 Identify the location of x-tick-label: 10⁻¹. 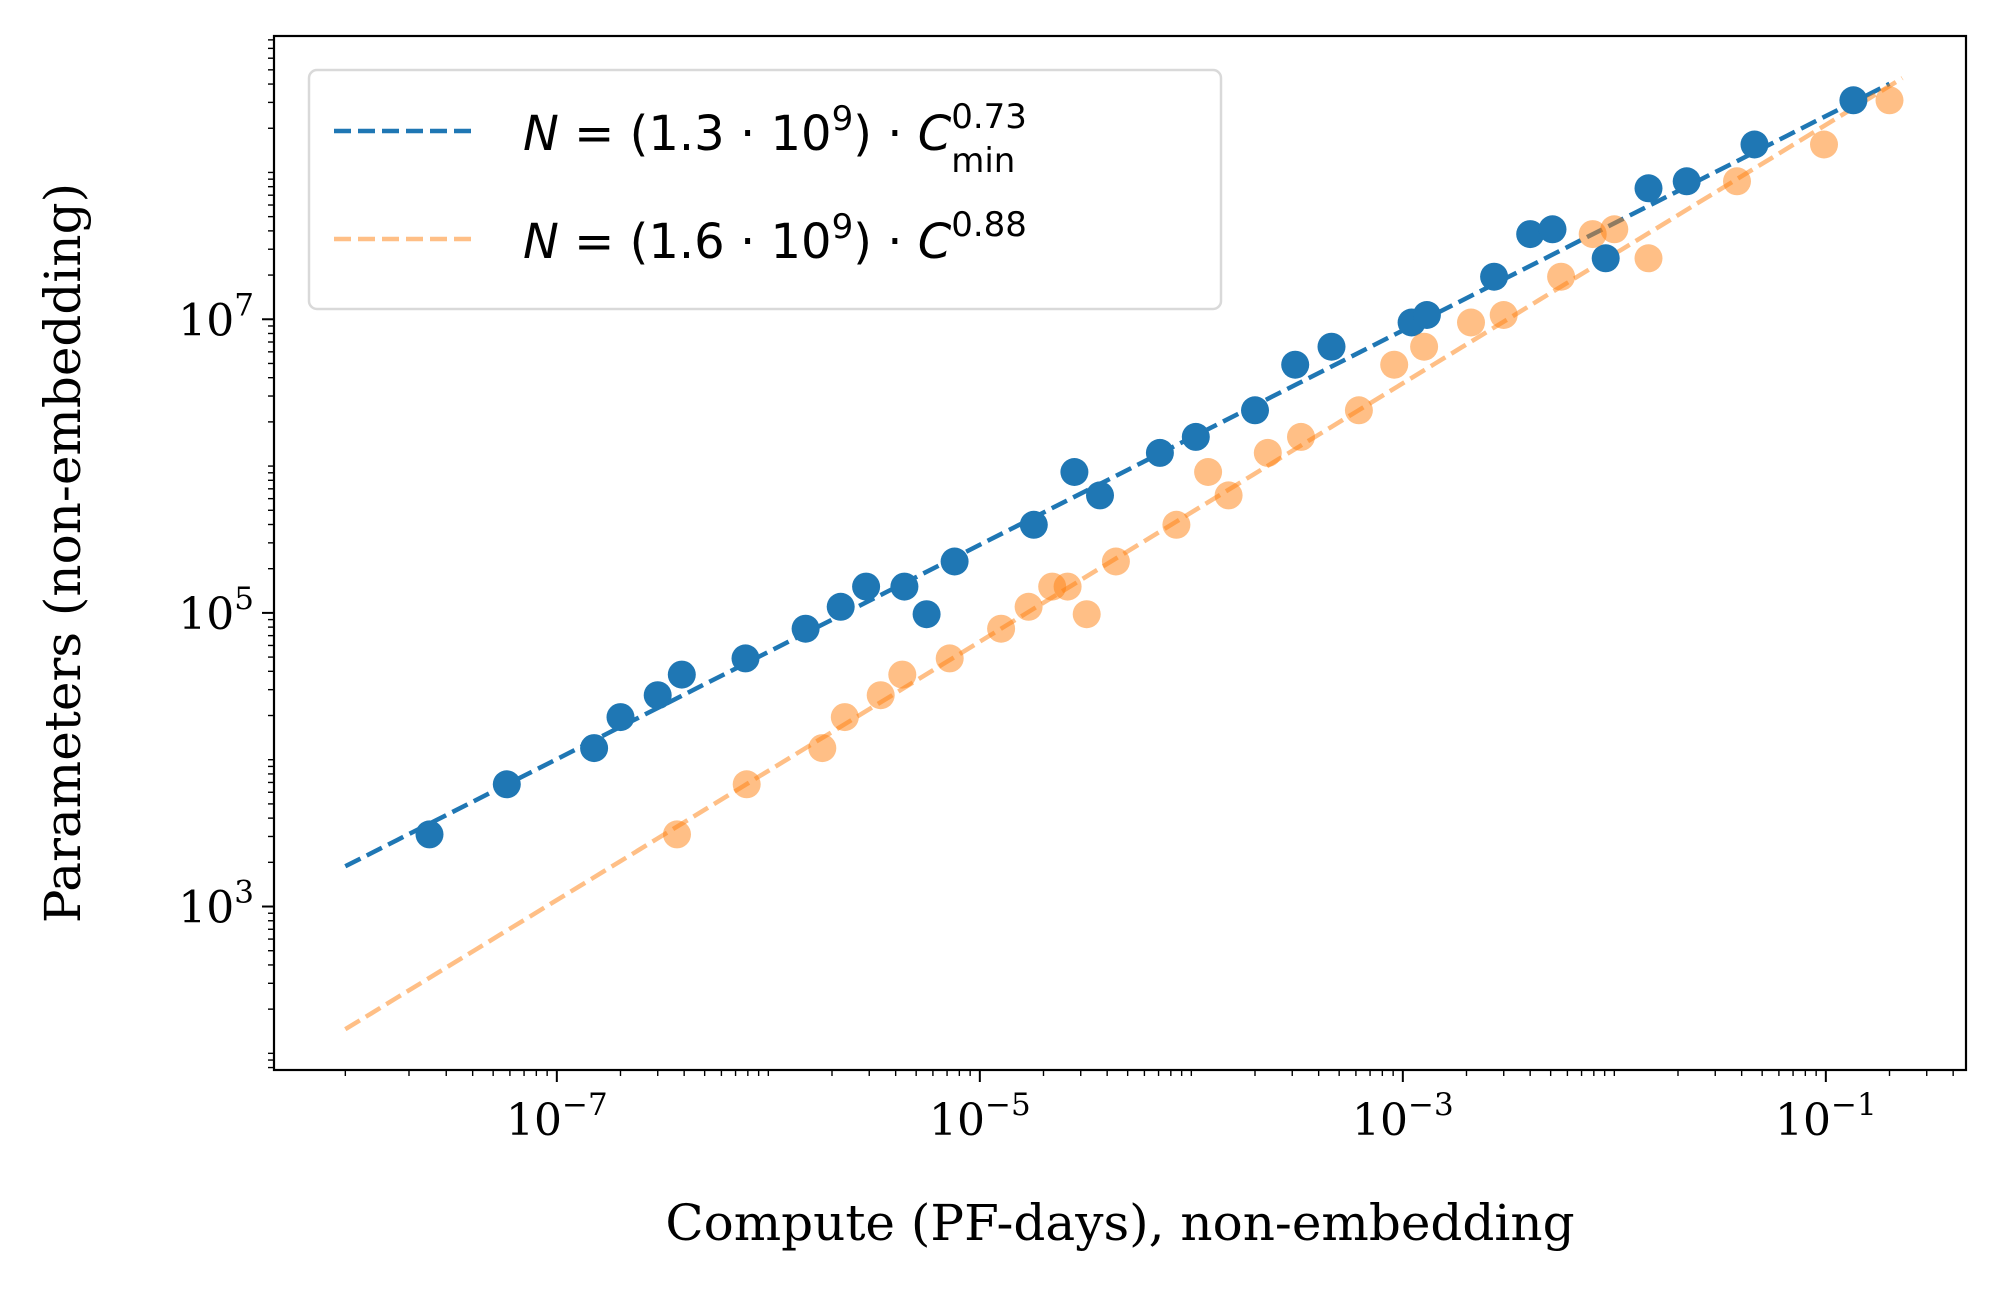
(1826, 1116).